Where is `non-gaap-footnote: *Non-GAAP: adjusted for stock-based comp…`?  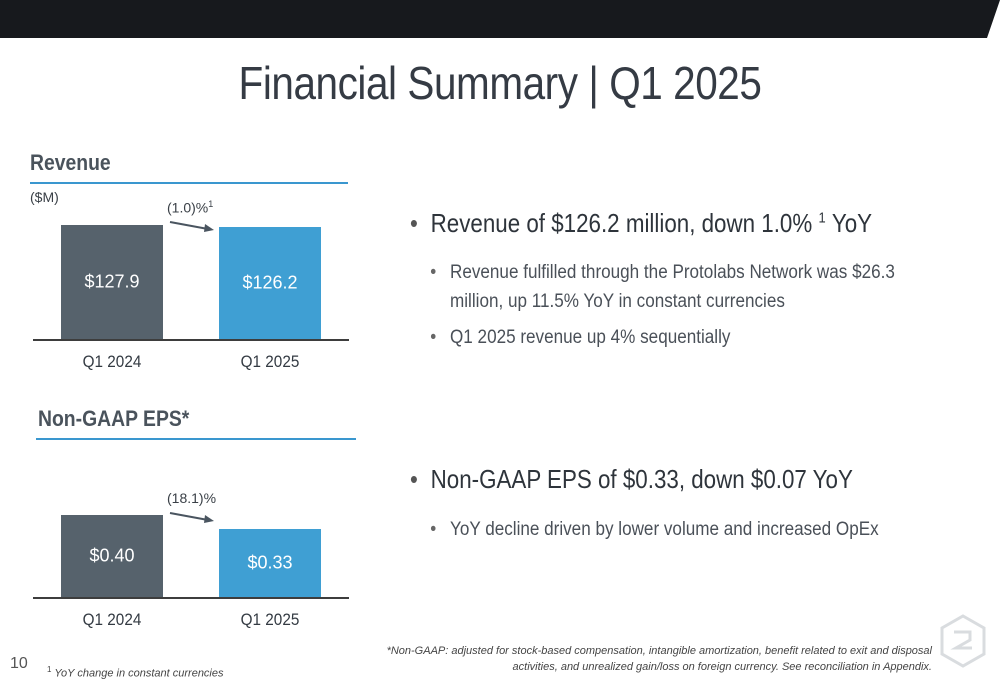
non-gaap-footnote: *Non-GAAP: adjusted for stock-based comp… is located at coordinates (659, 659).